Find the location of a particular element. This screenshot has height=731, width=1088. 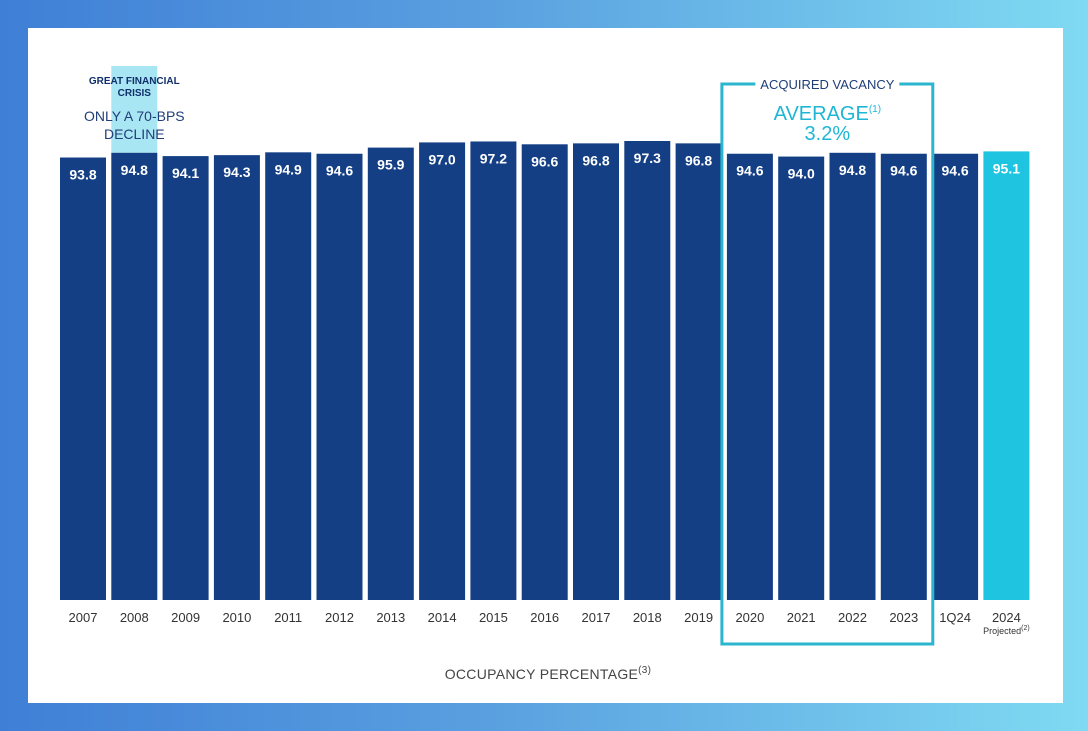

x-tick-2015: 2015 is located at coordinates (493, 617).